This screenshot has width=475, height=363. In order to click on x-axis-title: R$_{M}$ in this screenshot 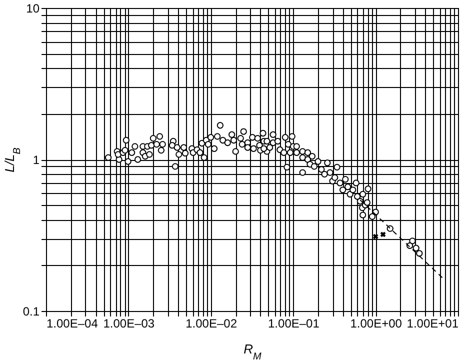, I will do `click(253, 352)`.